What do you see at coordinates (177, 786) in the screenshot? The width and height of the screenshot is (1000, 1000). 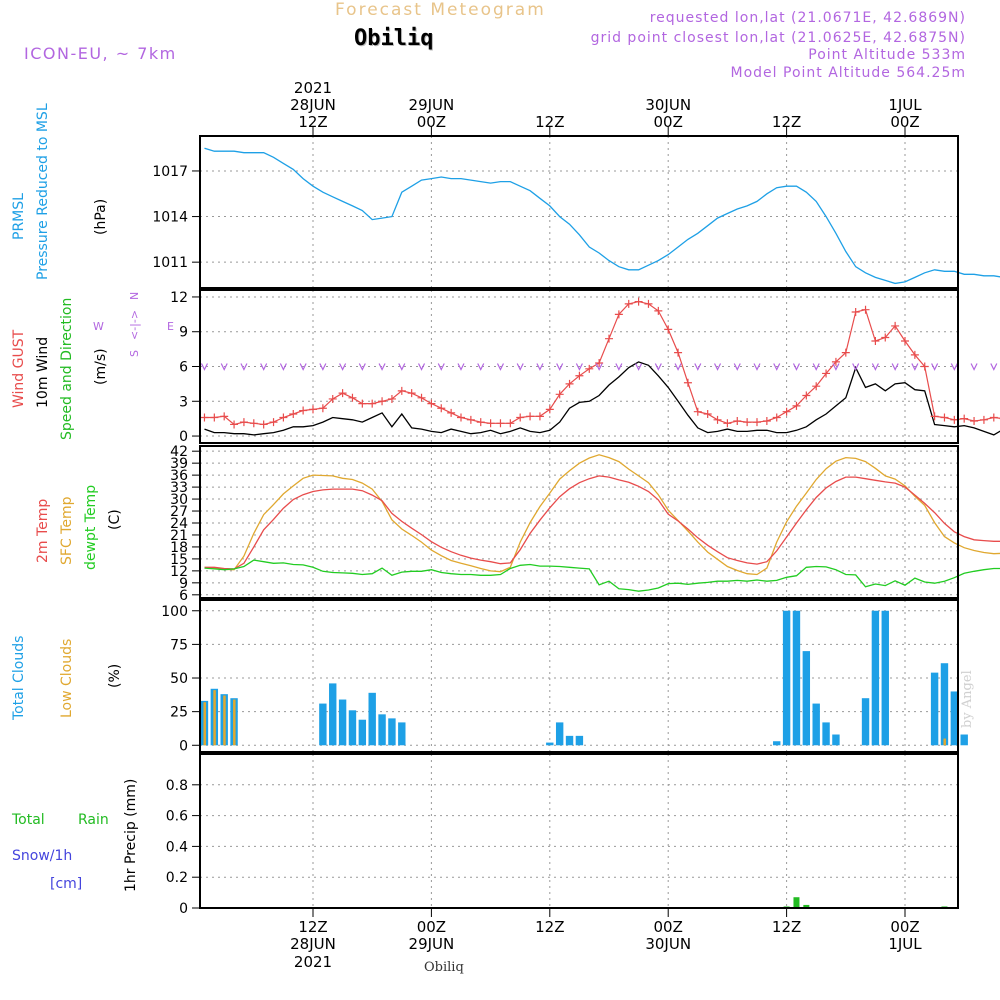 I see `ytick-label-4-4: 0.8` at bounding box center [177, 786].